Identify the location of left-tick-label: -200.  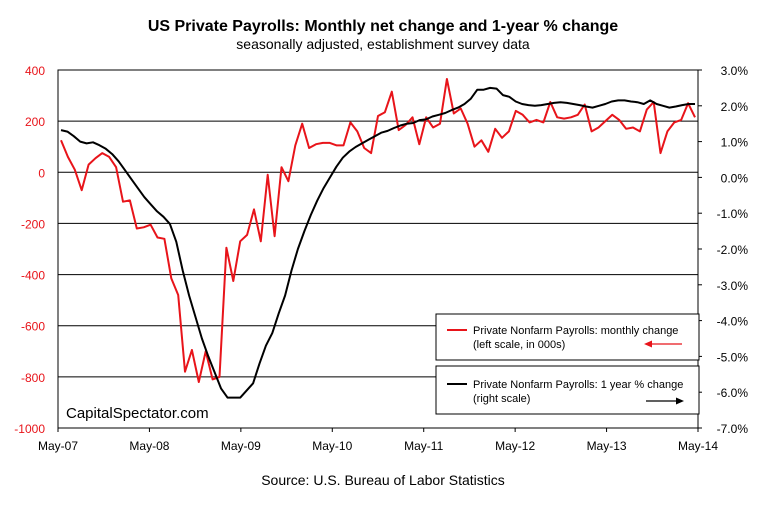
(33, 224).